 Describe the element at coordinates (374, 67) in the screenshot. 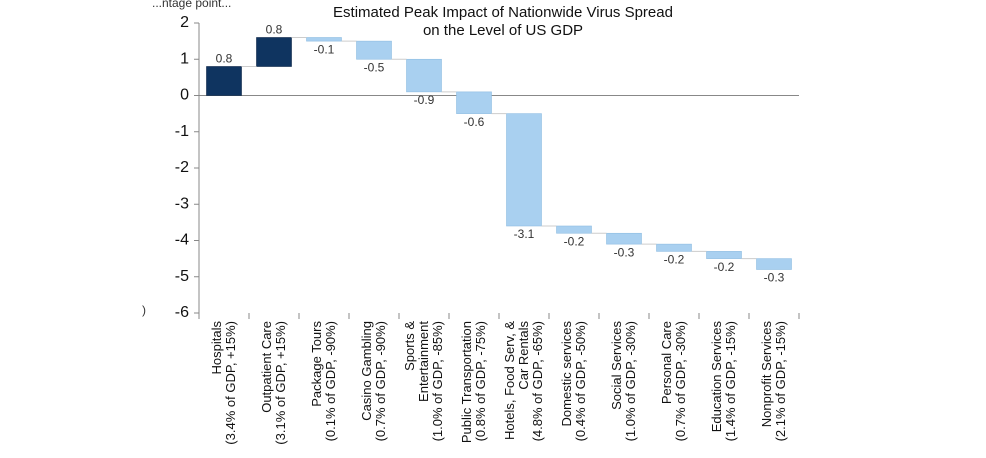

I see `data-label: -0.5` at that location.